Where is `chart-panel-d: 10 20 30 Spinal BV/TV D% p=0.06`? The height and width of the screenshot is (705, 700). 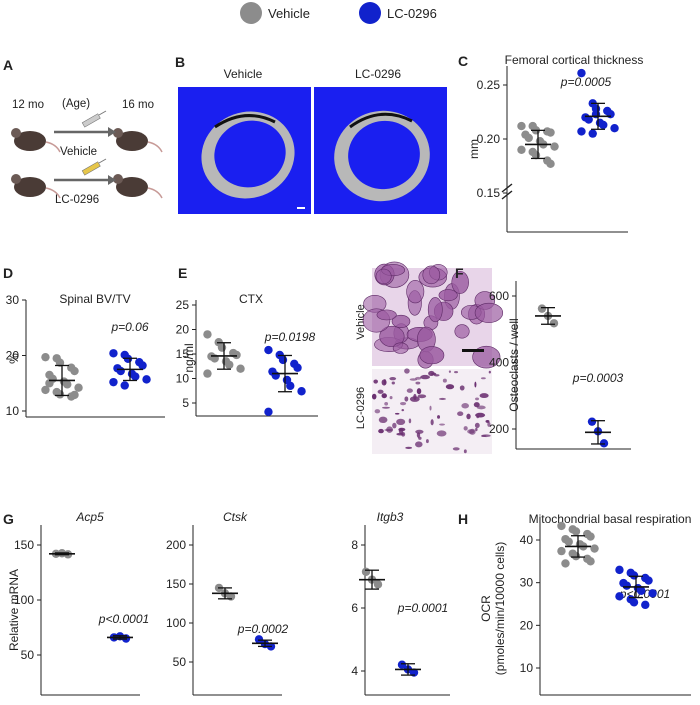
chart-panel-d: 10 20 30 Spinal BV/TV D% p=0.06 is located at coordinates (84, 341).